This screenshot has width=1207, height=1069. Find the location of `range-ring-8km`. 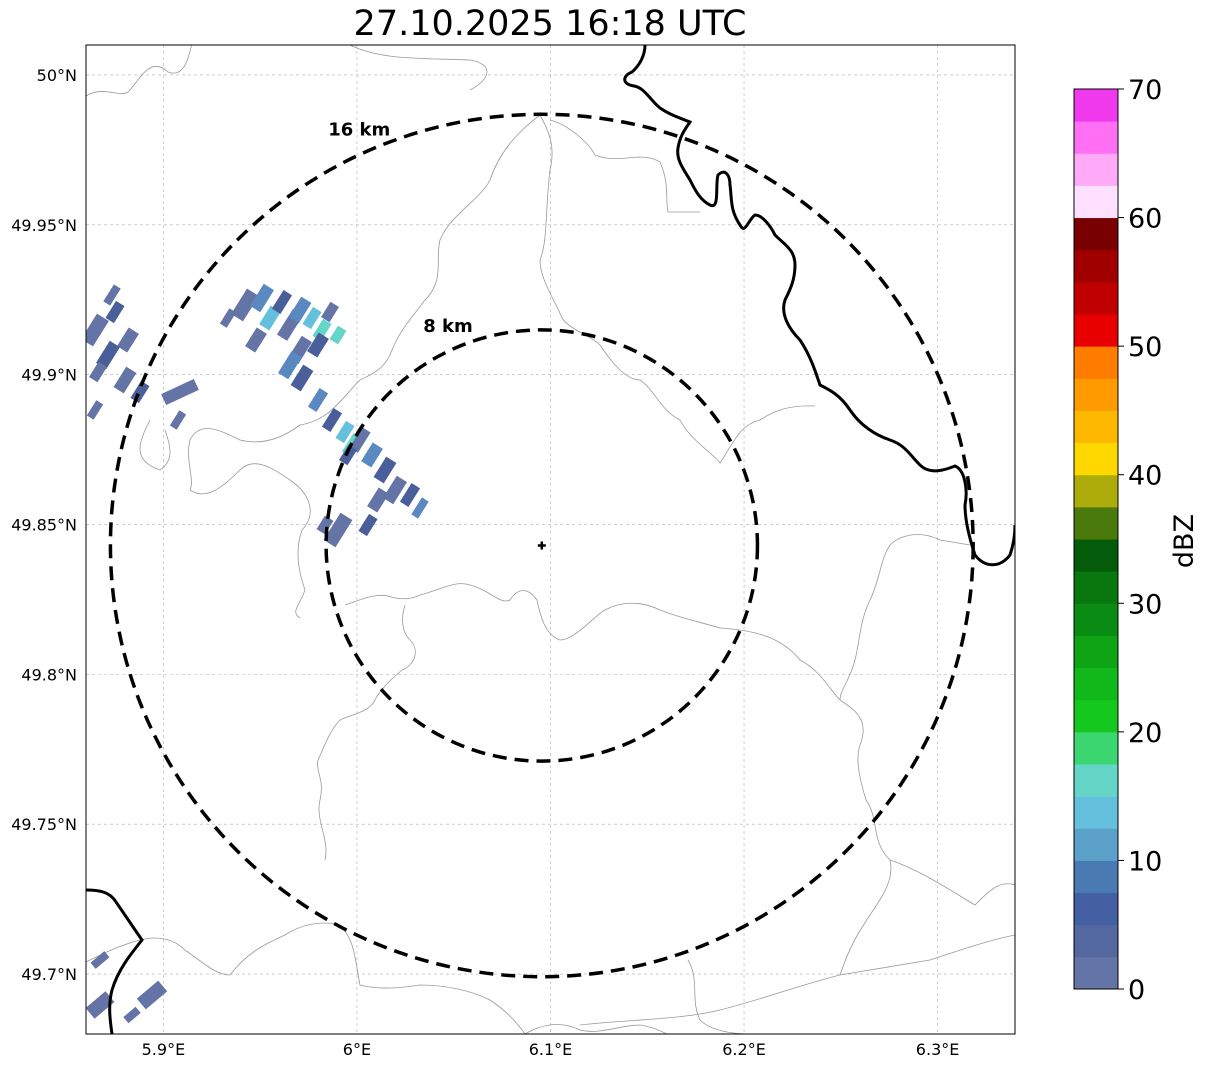

range-ring-8km is located at coordinates (542, 545).